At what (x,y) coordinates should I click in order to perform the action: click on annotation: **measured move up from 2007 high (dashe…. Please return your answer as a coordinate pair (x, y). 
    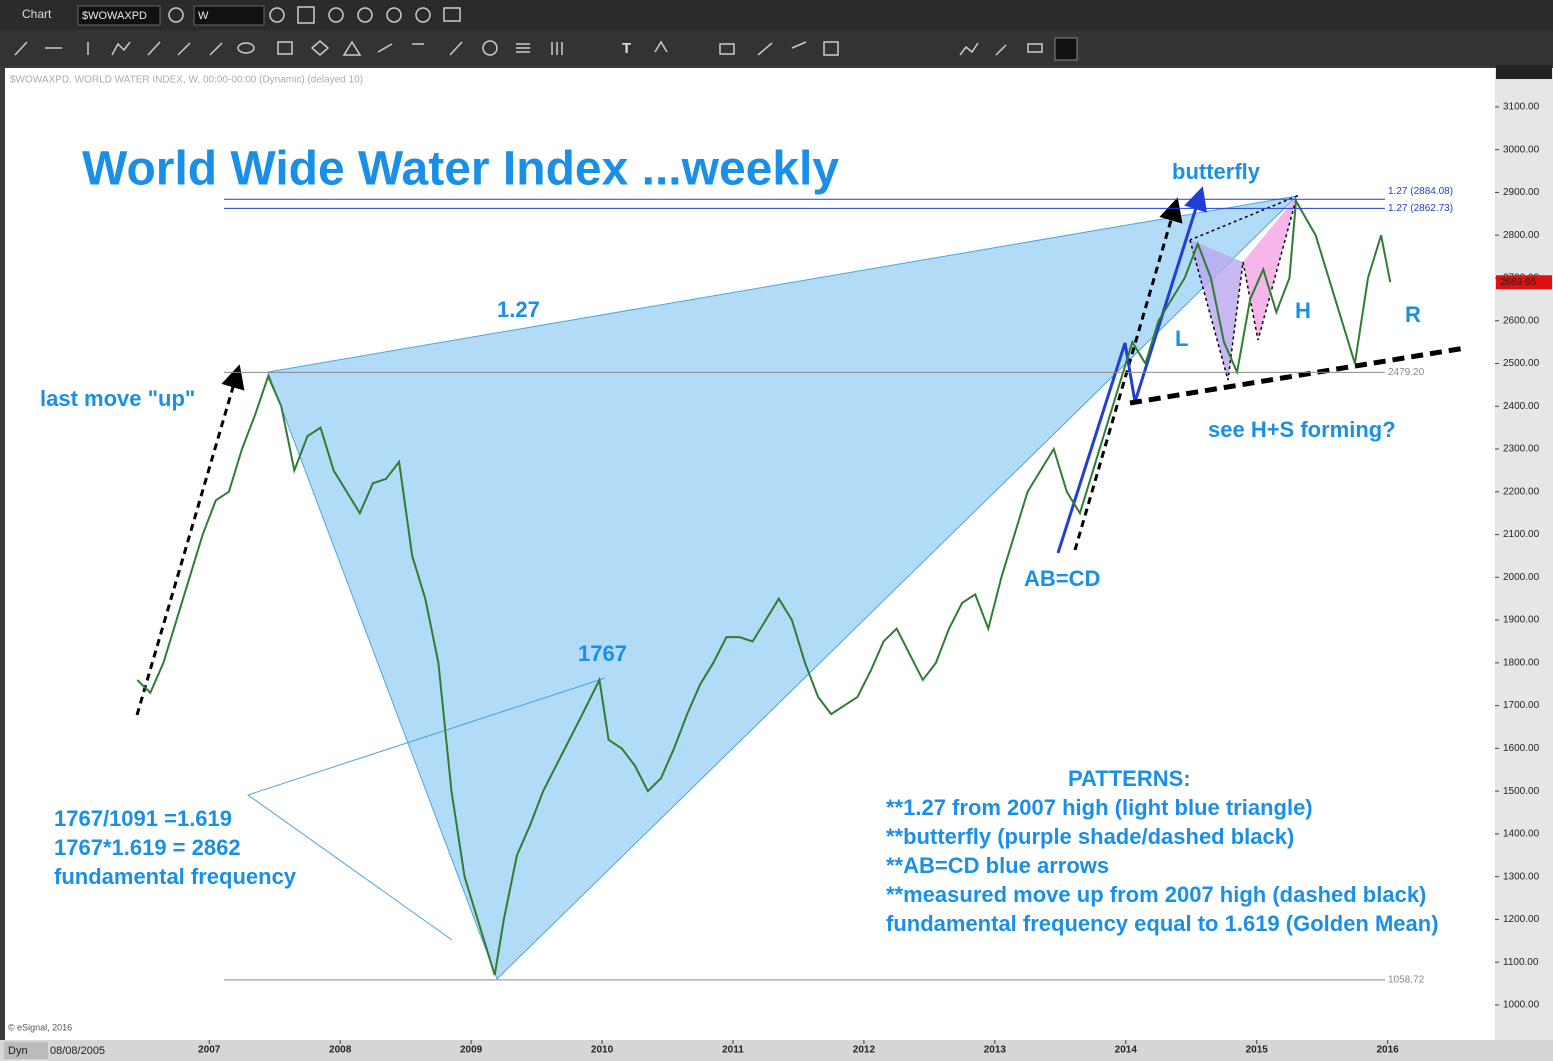
    Looking at the image, I should click on (1156, 894).